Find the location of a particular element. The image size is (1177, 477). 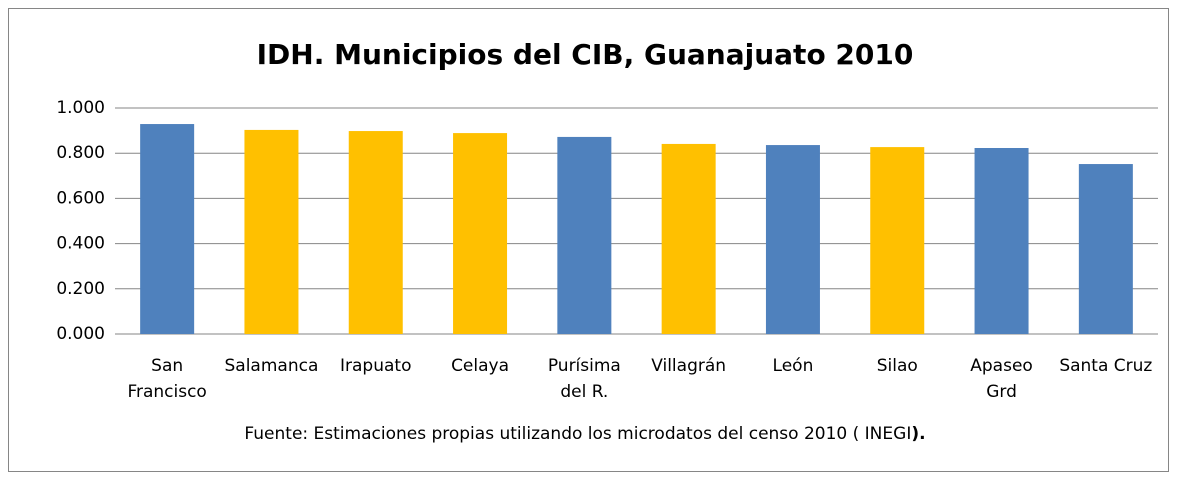

x-tick-label: León is located at coordinates (793, 366).